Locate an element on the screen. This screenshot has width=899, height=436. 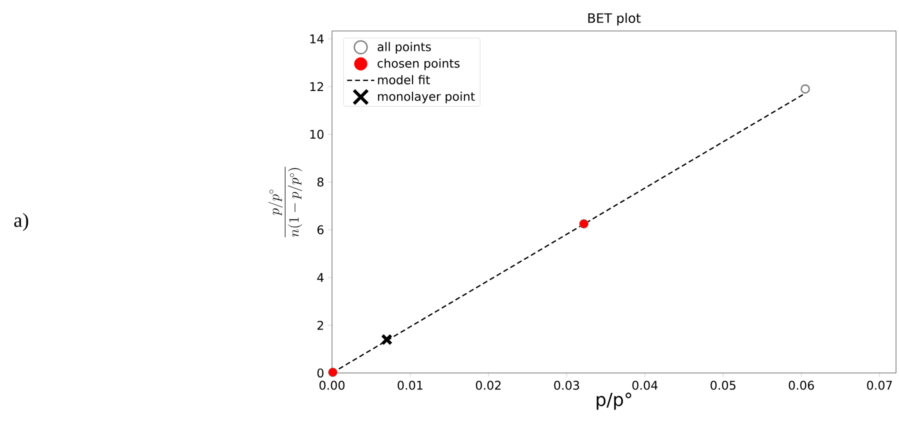
y-tick-label: 12 is located at coordinates (317, 87).